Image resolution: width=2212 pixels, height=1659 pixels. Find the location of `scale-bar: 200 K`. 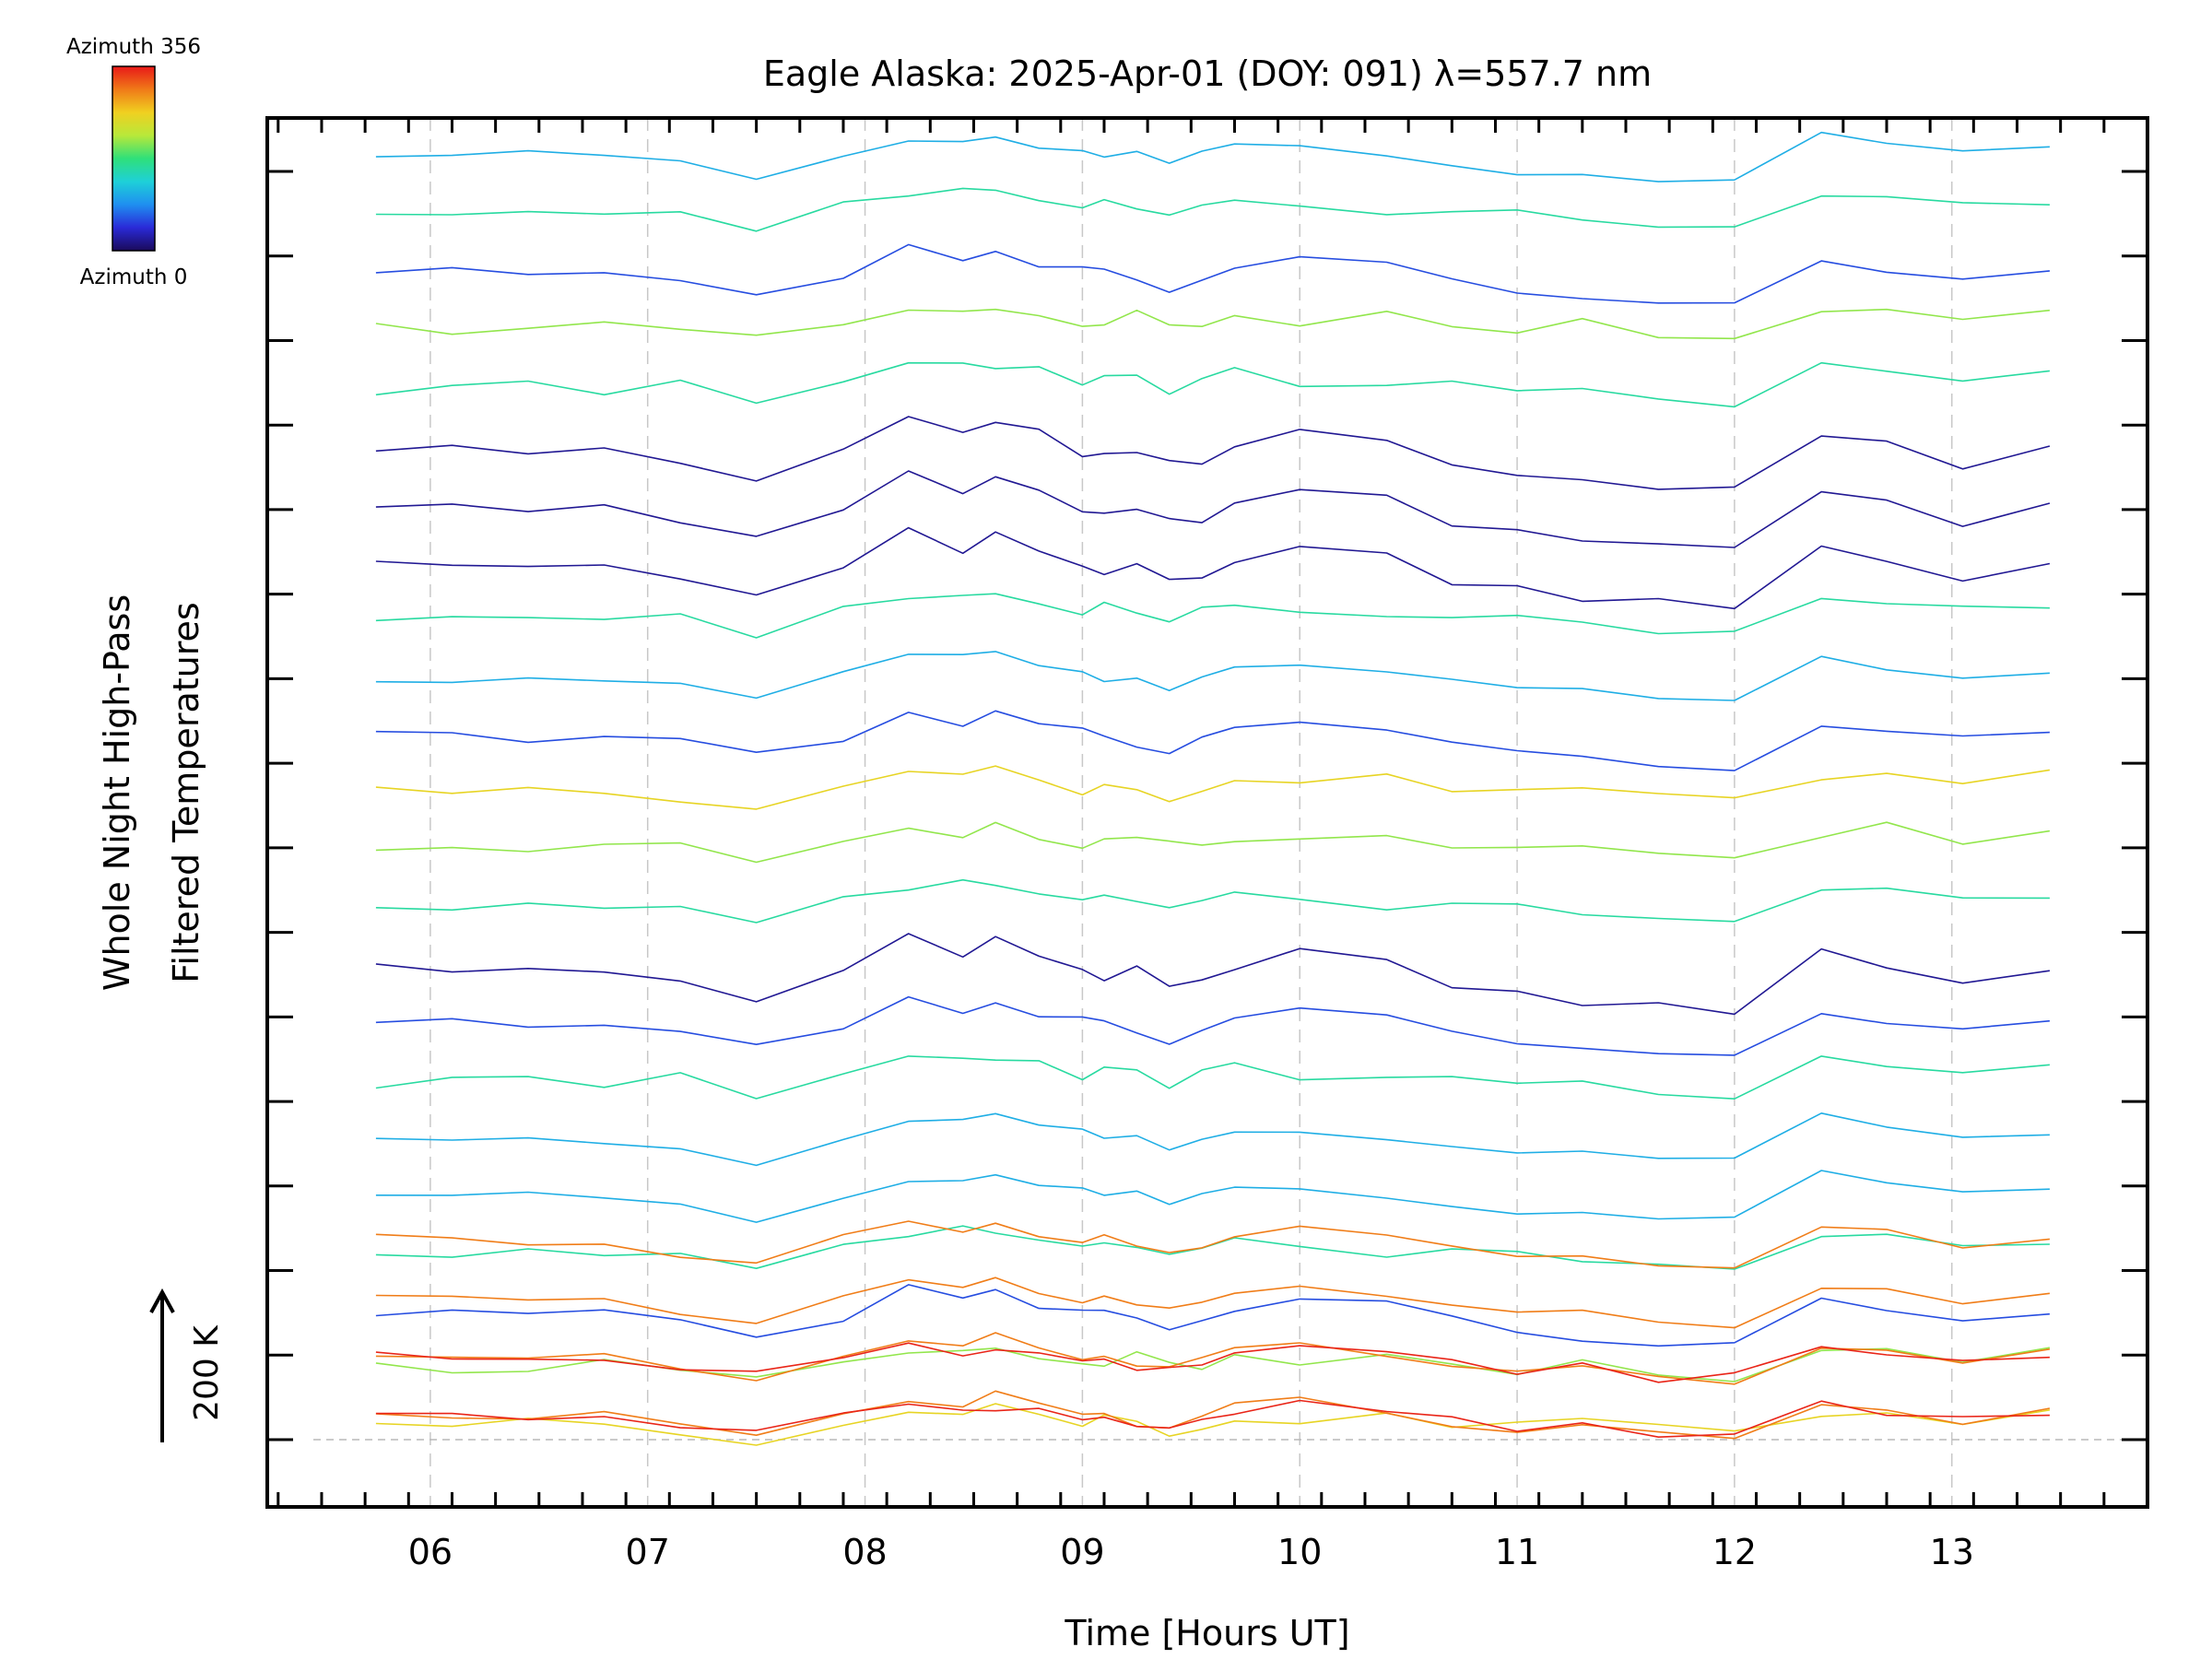

scale-bar: 200 K is located at coordinates (187, 1365).